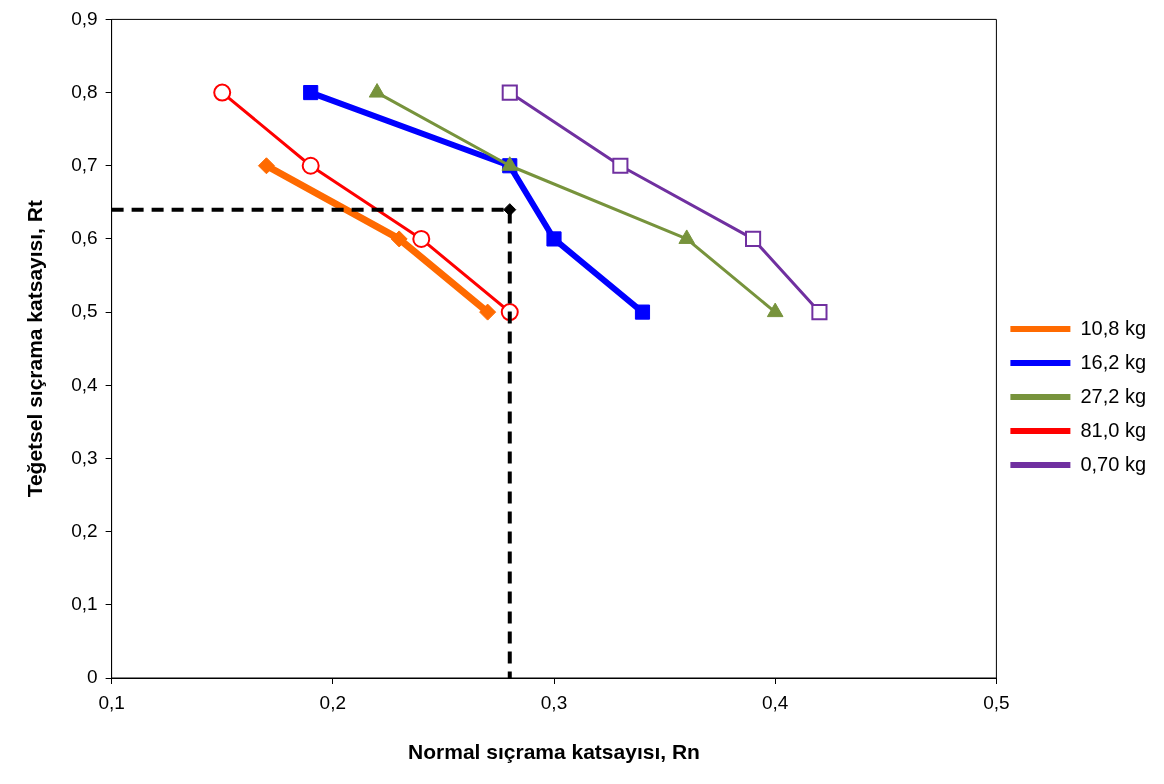  Describe the element at coordinates (111, 702) in the screenshot. I see `x-tick-label: 0,1` at that location.